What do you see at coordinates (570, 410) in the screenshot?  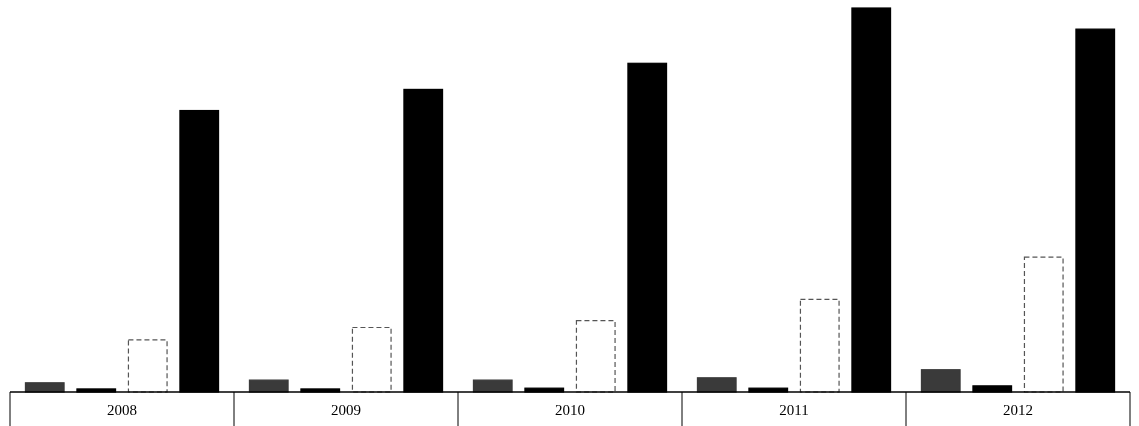 I see `x-tick-label: 2010` at bounding box center [570, 410].